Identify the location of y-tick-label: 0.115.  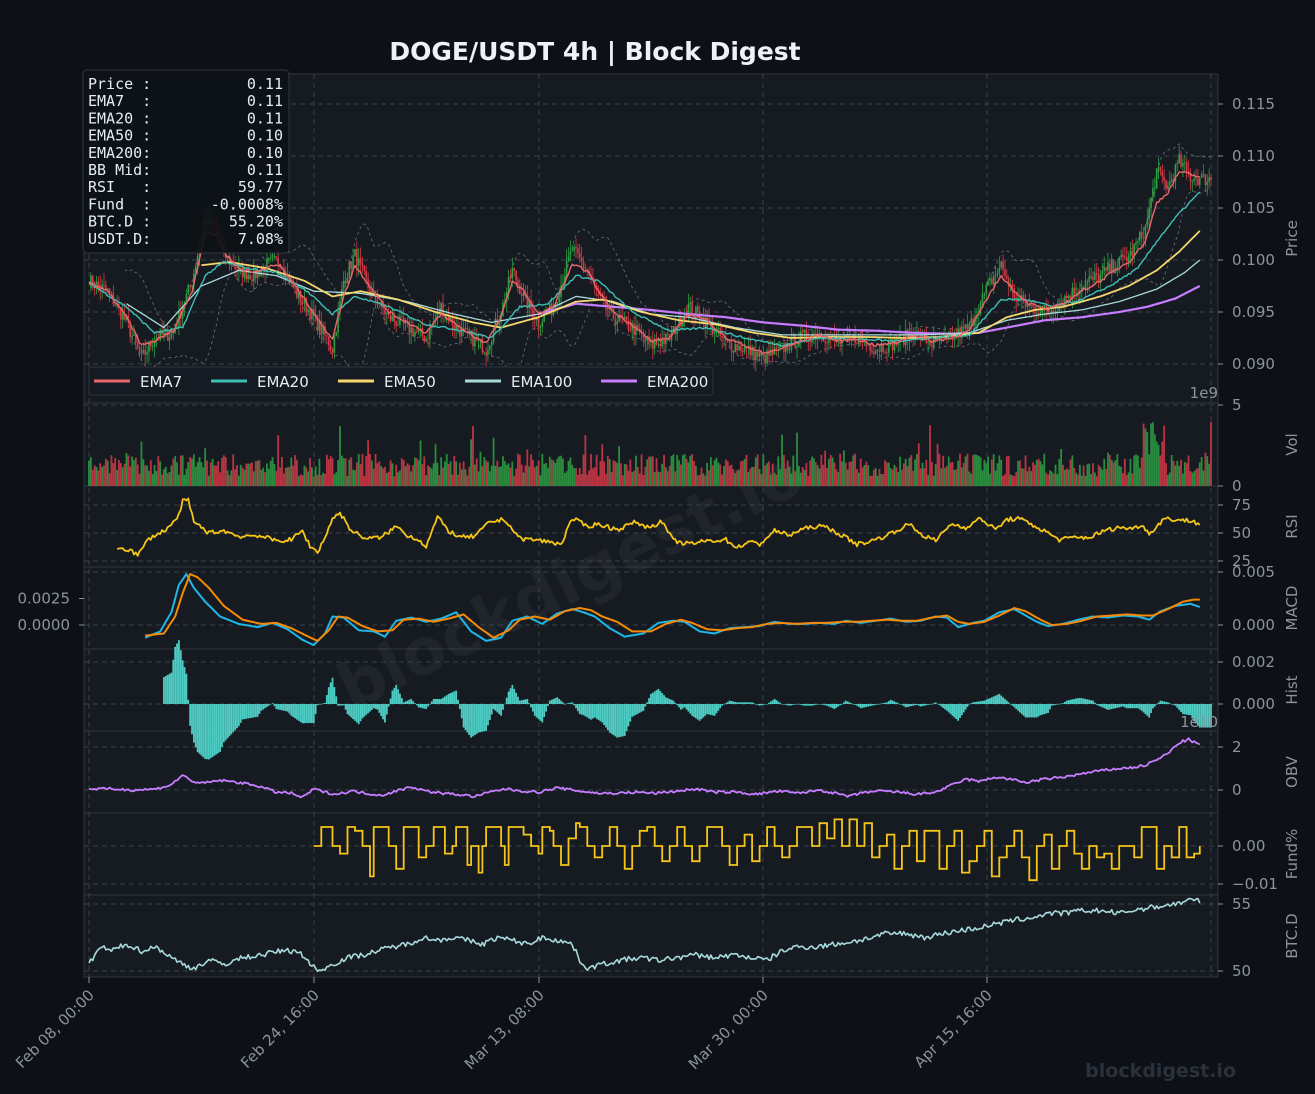
(1253, 104).